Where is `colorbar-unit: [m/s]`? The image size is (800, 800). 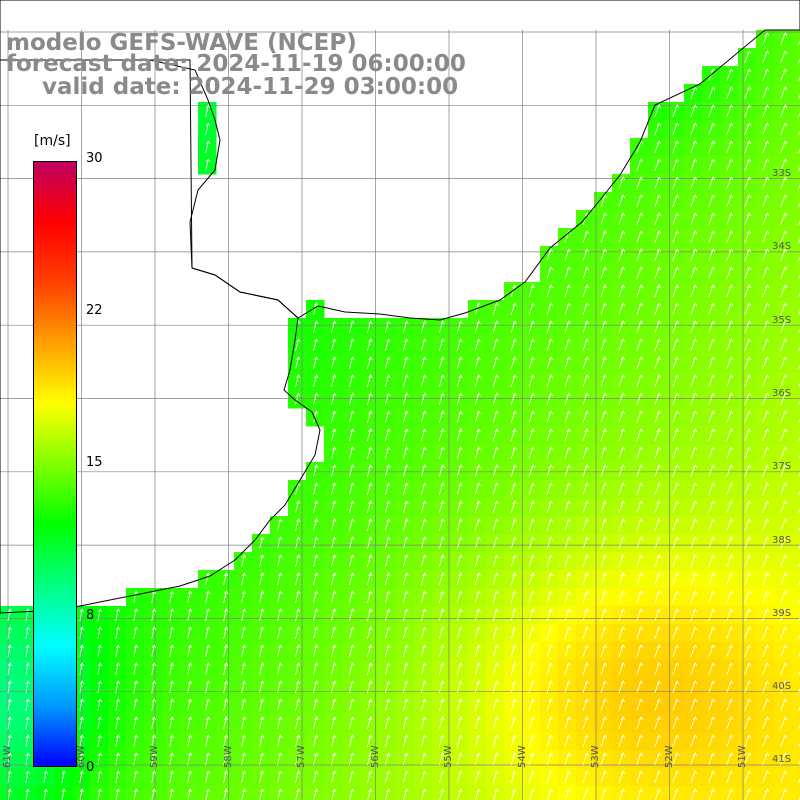 colorbar-unit: [m/s] is located at coordinates (52, 141).